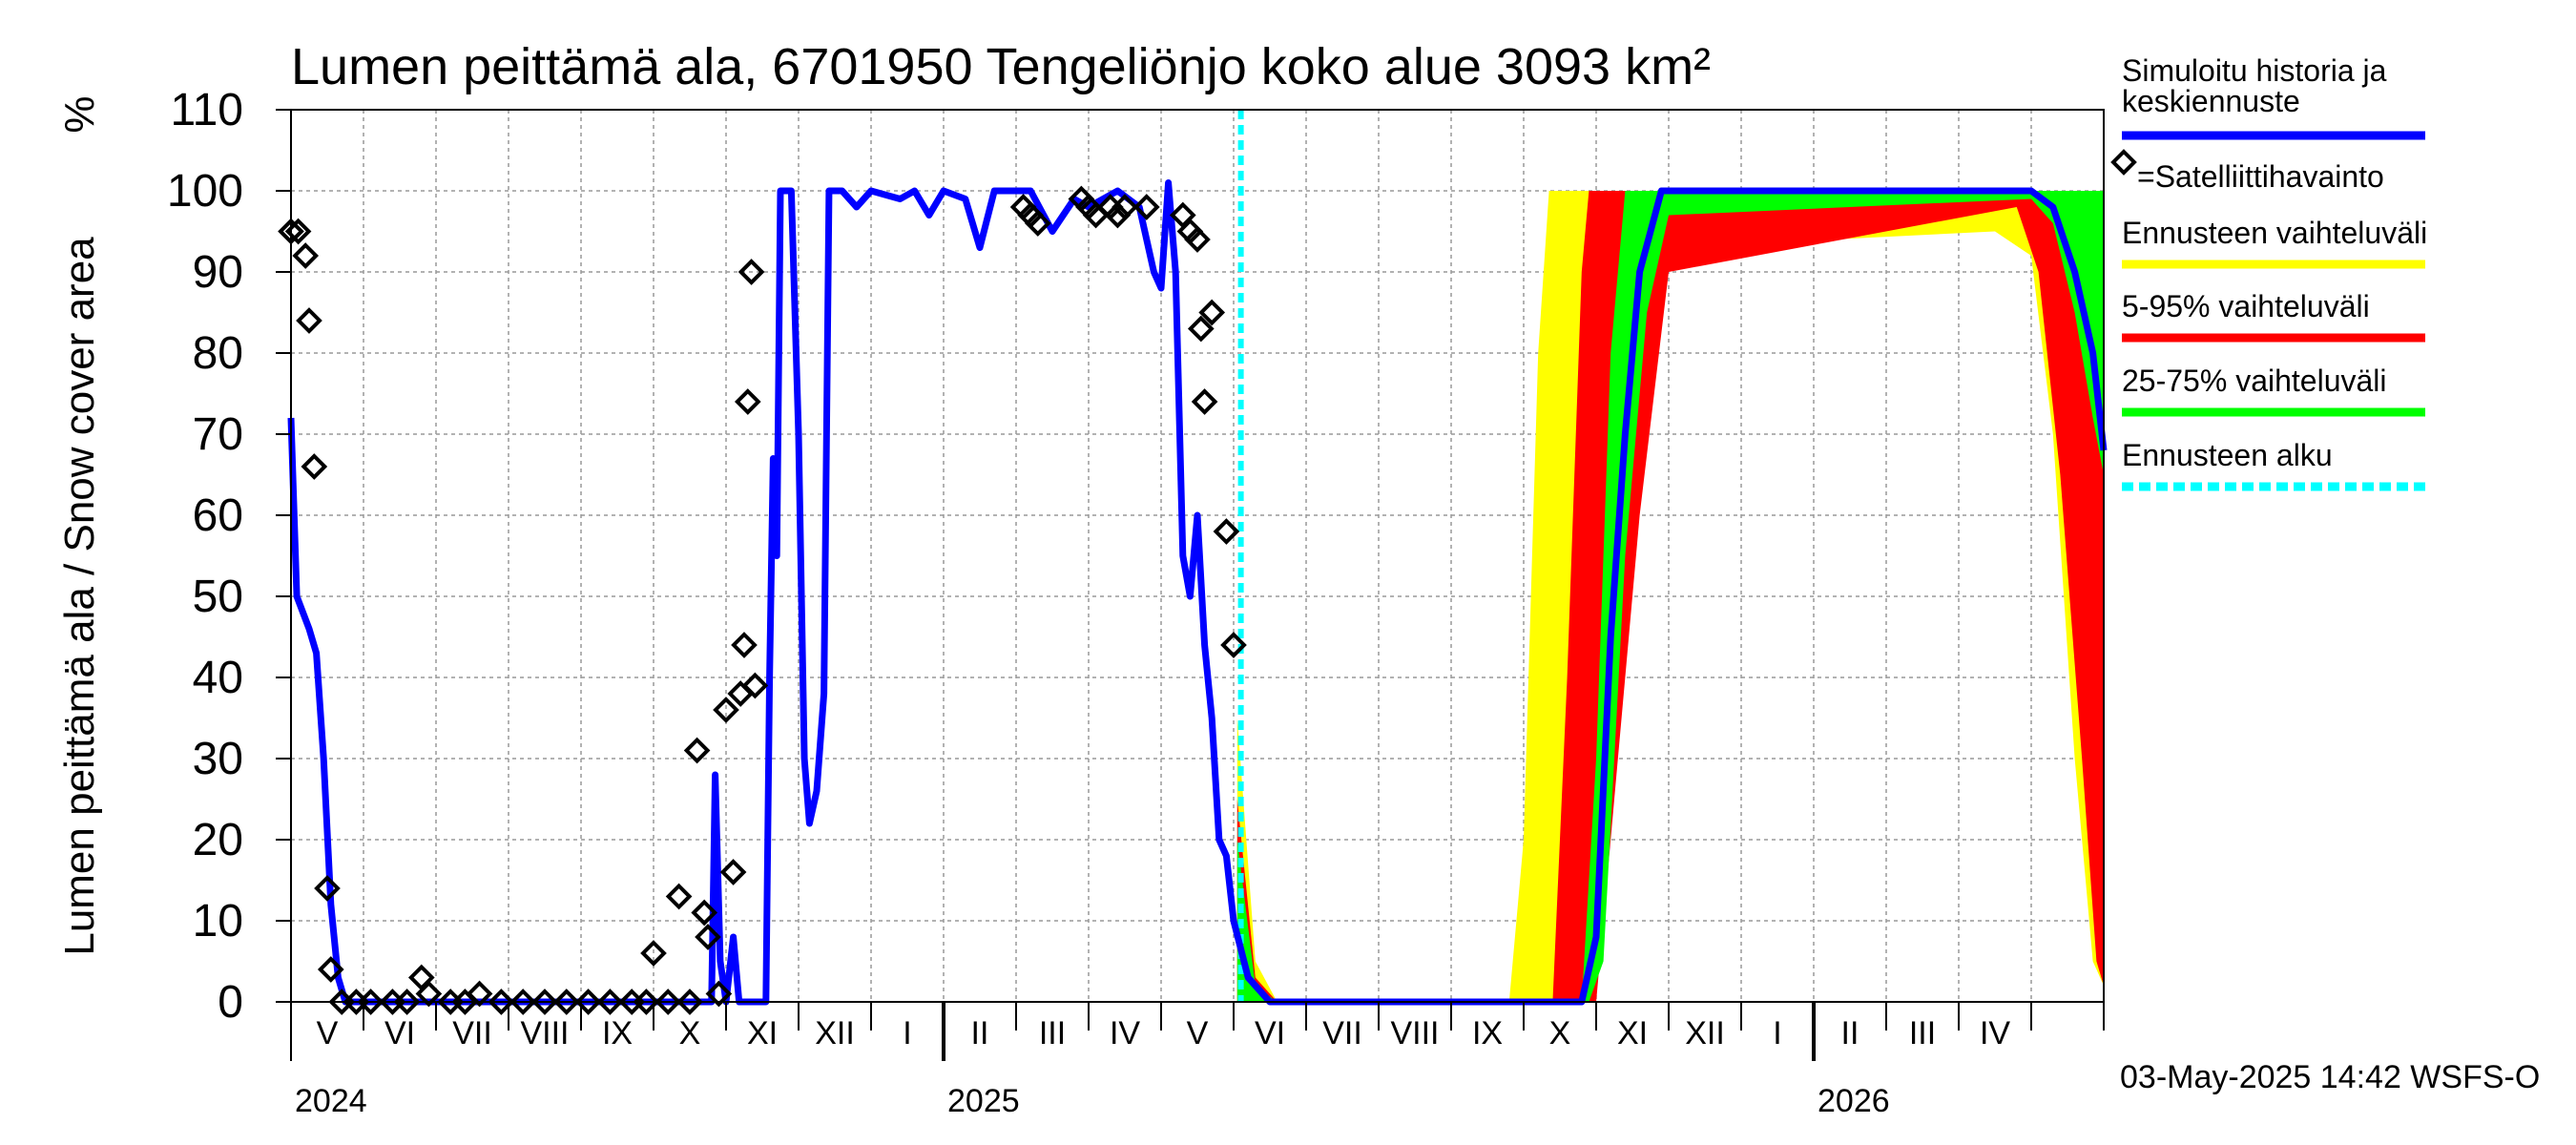 The height and width of the screenshot is (1145, 2576). What do you see at coordinates (1854, 1101) in the screenshot?
I see `year-label: 2026` at bounding box center [1854, 1101].